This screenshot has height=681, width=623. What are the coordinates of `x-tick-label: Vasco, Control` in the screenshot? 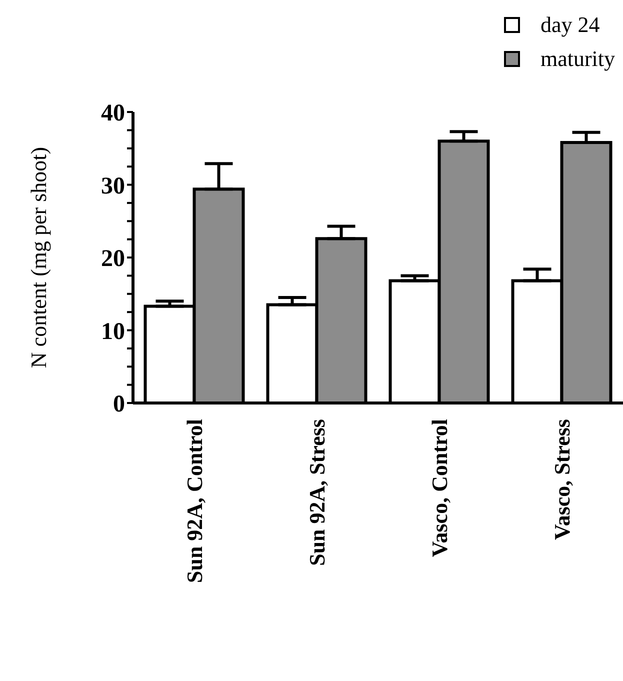 It's located at (439, 488).